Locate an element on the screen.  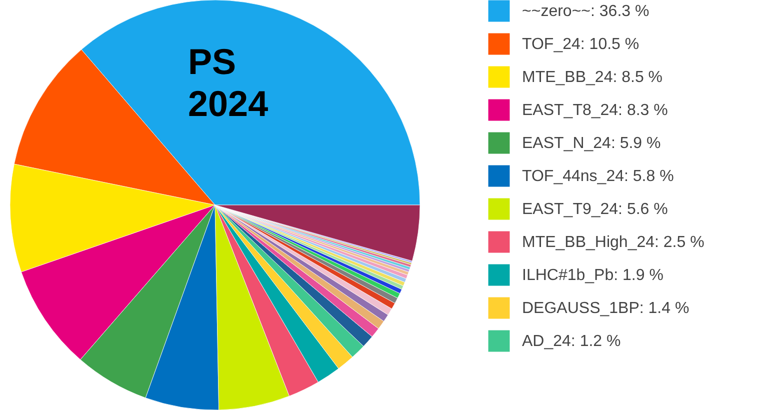
legend-label: TOF_24: 10.5 % is located at coordinates (581, 44).